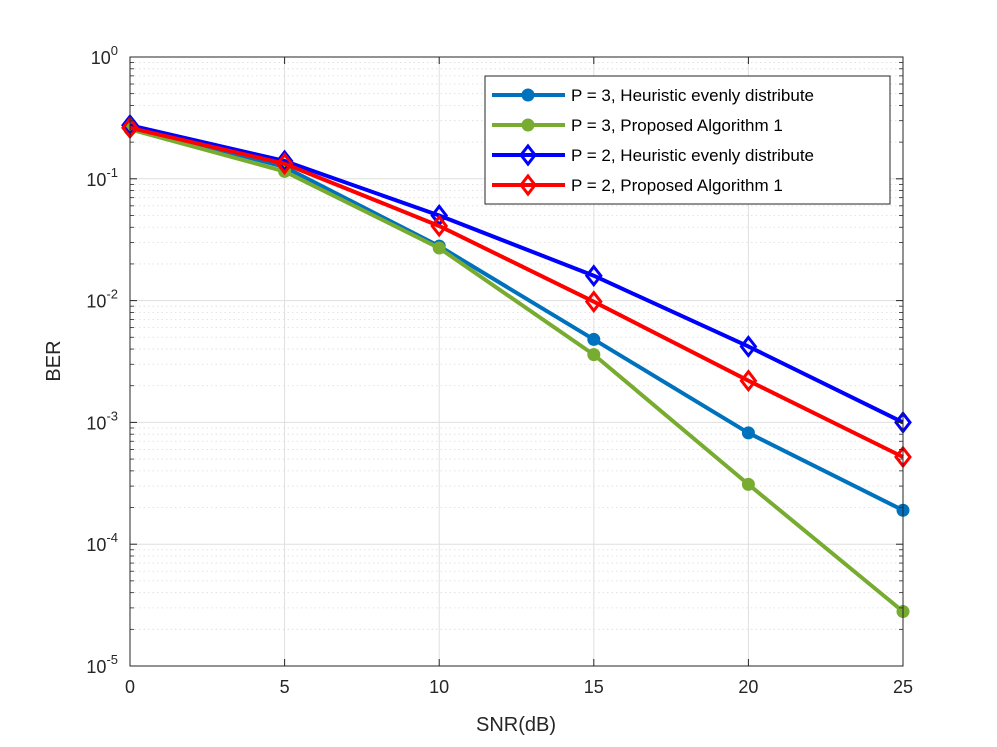  Describe the element at coordinates (130, 687) in the screenshot. I see `x-tick-label: 0` at that location.